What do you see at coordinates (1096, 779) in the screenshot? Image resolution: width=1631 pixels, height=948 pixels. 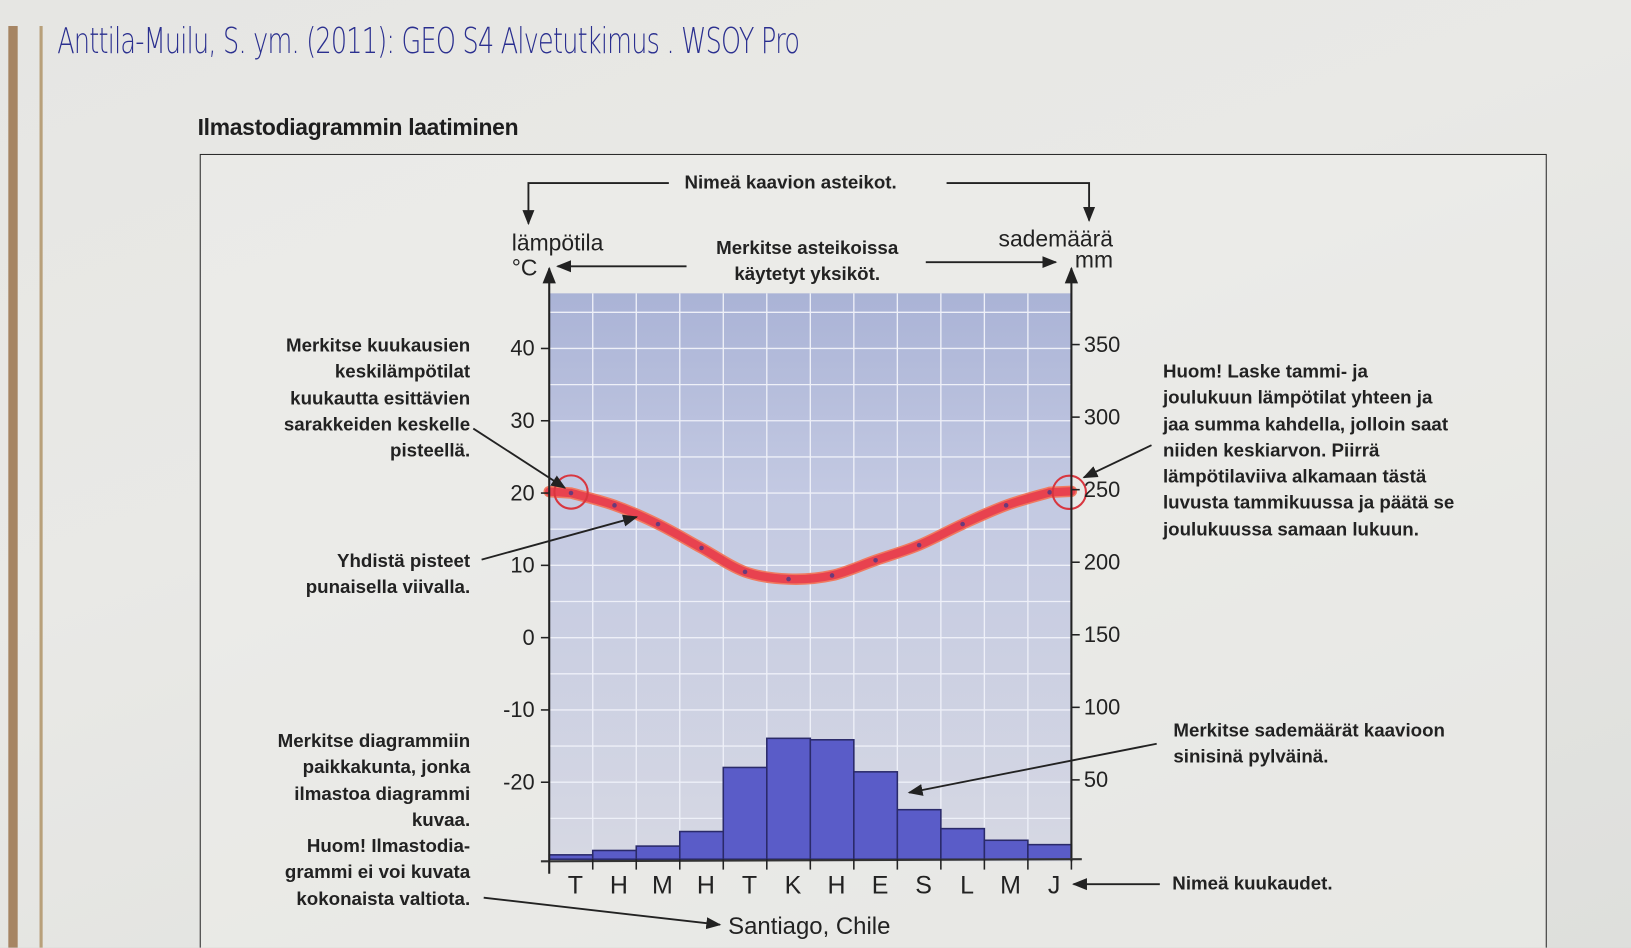 I see `right-tick-label: 50` at bounding box center [1096, 779].